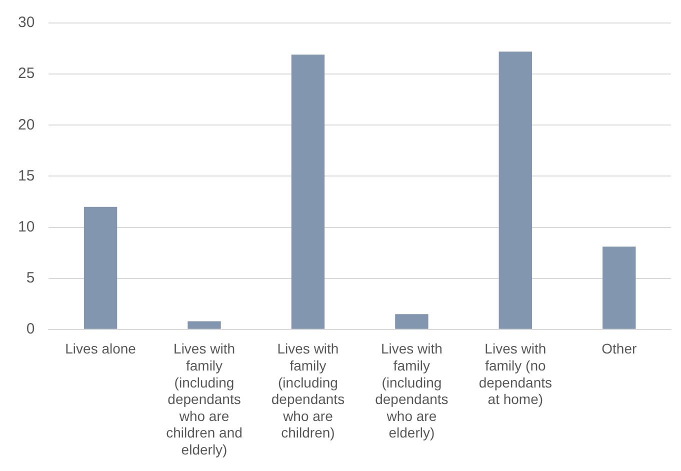 Image resolution: width=681 pixels, height=471 pixels. Describe the element at coordinates (26, 175) in the screenshot. I see `y-tick-label: 15` at that location.